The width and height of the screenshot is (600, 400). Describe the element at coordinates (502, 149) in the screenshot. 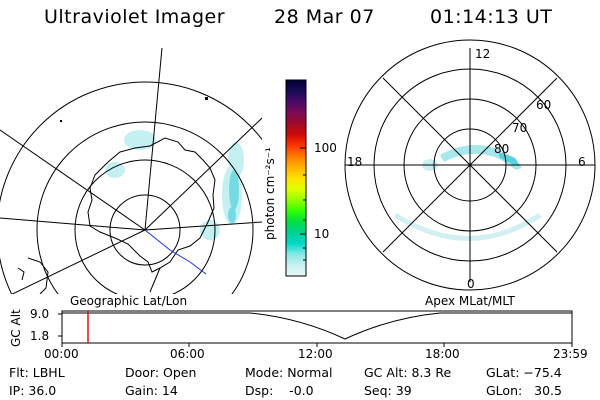

I see `mlat-label-80: 80` at that location.